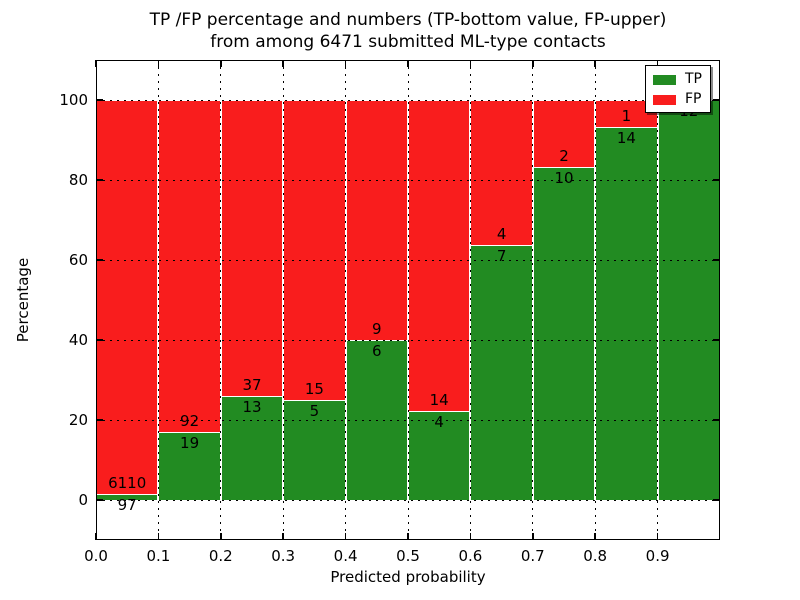  What do you see at coordinates (532, 556) in the screenshot?
I see `x-tick-label: 0.7` at bounding box center [532, 556].